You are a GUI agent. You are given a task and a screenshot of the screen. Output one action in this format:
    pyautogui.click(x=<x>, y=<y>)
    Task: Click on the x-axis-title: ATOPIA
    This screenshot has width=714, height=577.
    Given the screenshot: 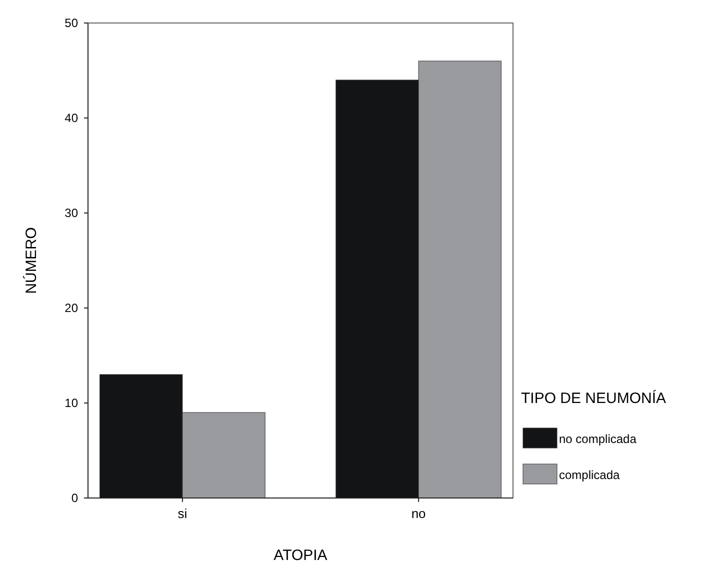 What is the action you would take?
    pyautogui.click(x=301, y=555)
    